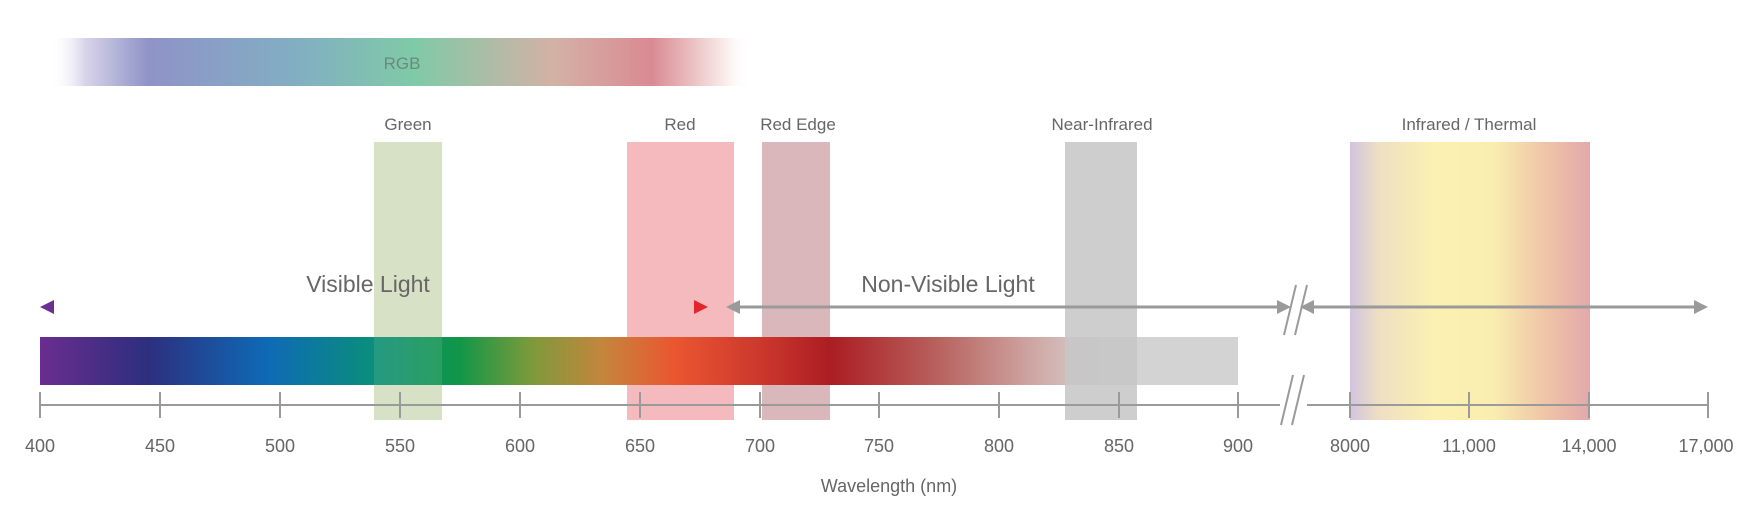 This screenshot has width=1737, height=505. I want to click on axis-title: Wavelength (nm), so click(889, 486).